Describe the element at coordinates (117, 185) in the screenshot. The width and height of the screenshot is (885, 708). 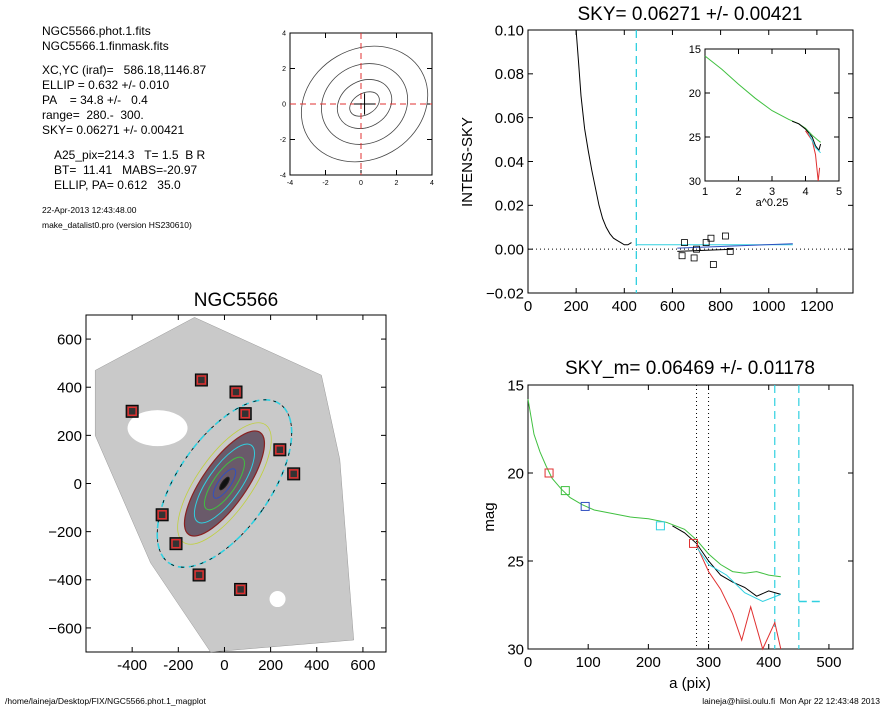
I see `phot-ellip-pa: ELLIP, PA= 0.612 35.0` at that location.